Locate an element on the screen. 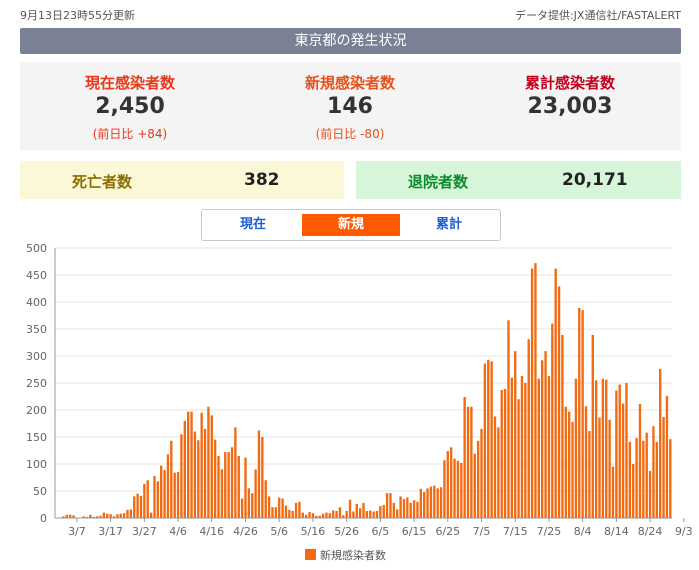 The image size is (699, 570). deaths-value: 382 is located at coordinates (262, 180).